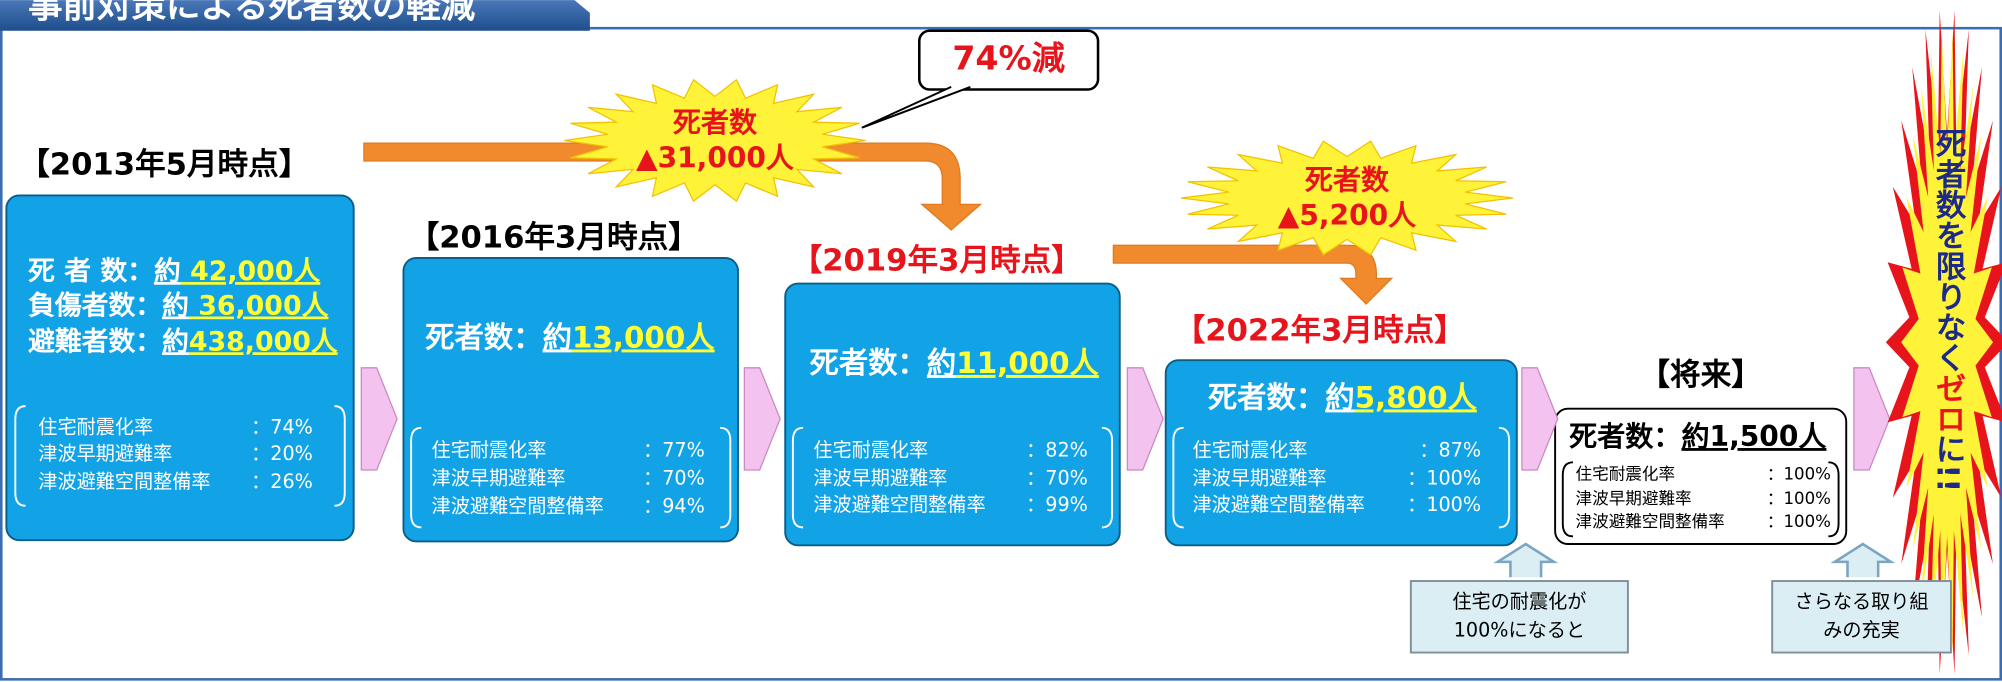  I want to click on rate-value: ：82%, so click(1057, 449).